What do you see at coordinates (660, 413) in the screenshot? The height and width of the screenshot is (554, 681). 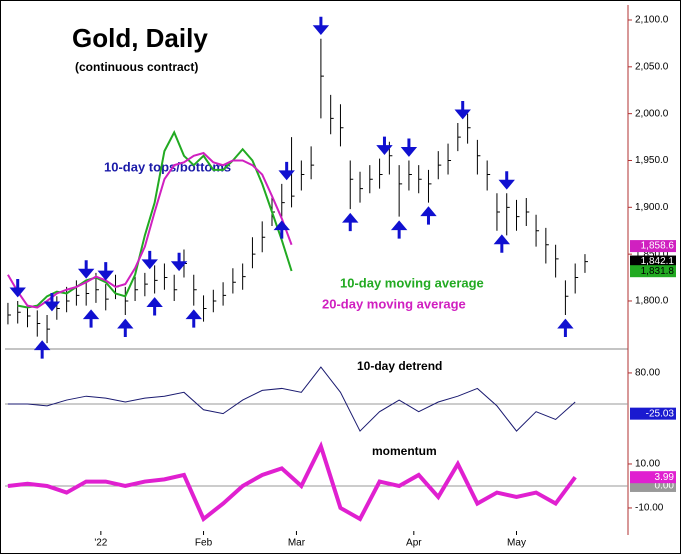 I see `last-box-label: -25.03` at bounding box center [660, 413].